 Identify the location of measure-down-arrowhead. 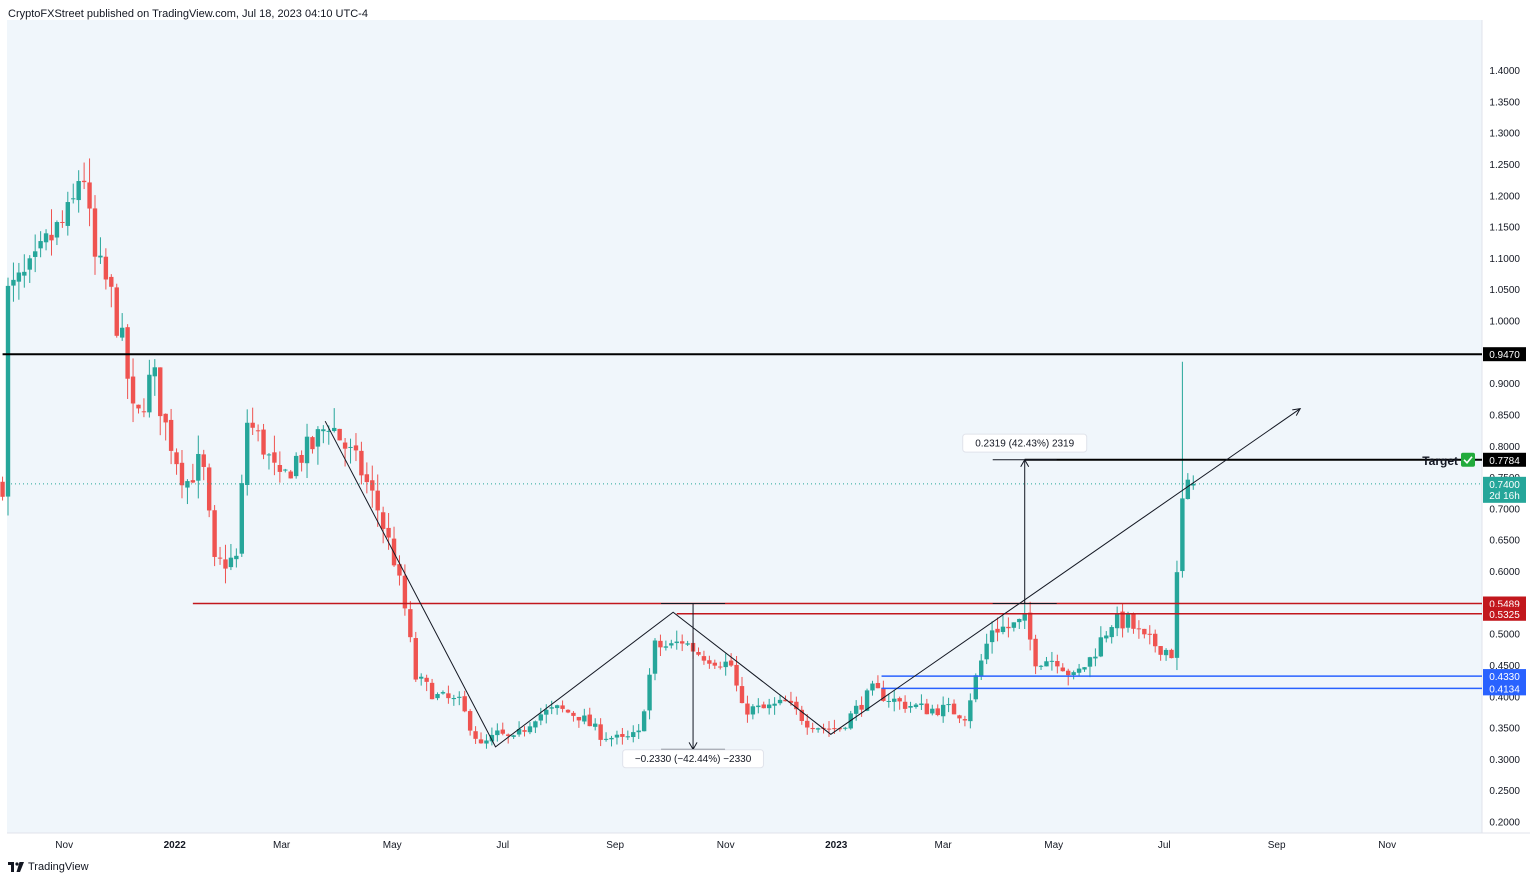
(693, 746).